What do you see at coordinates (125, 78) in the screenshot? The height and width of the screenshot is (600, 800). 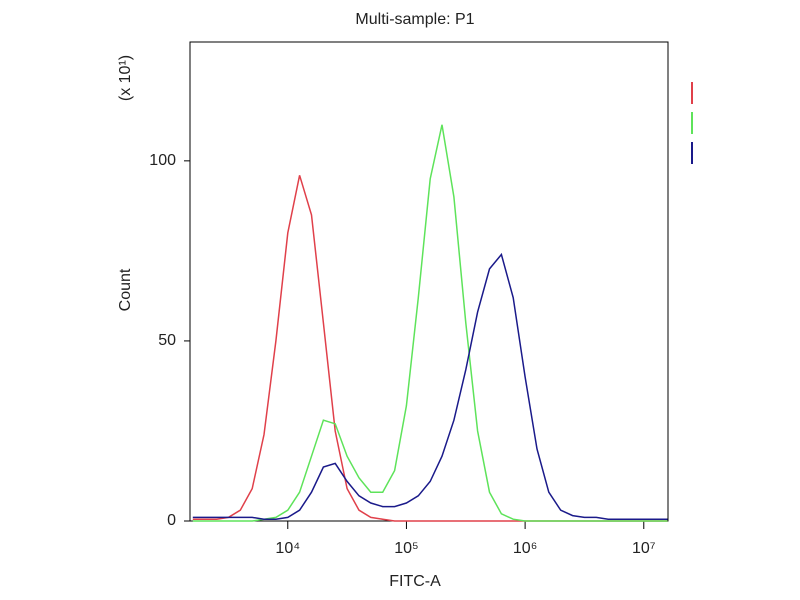 I see `y-multiplier: (x 10¹)` at bounding box center [125, 78].